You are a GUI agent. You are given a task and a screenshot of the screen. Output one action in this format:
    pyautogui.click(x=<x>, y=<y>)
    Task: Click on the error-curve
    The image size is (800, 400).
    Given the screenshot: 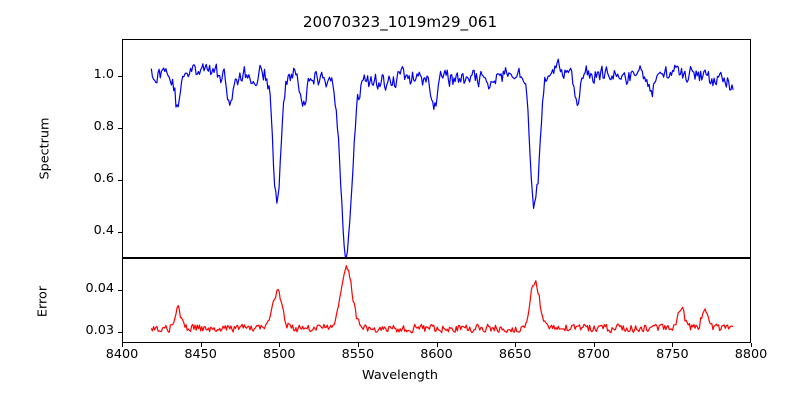 What is the action you would take?
    pyautogui.click(x=442, y=299)
    